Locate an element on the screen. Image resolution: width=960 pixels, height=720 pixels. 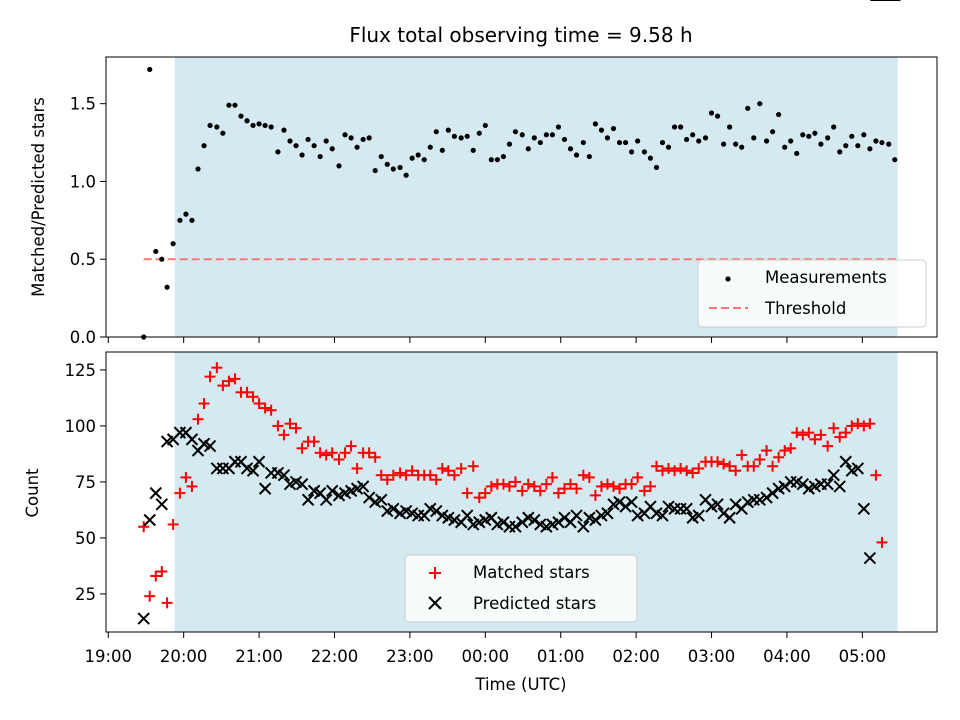
ratio-y-axis: 0.0 0.5 1.0 1.5 is located at coordinates (88, 221).